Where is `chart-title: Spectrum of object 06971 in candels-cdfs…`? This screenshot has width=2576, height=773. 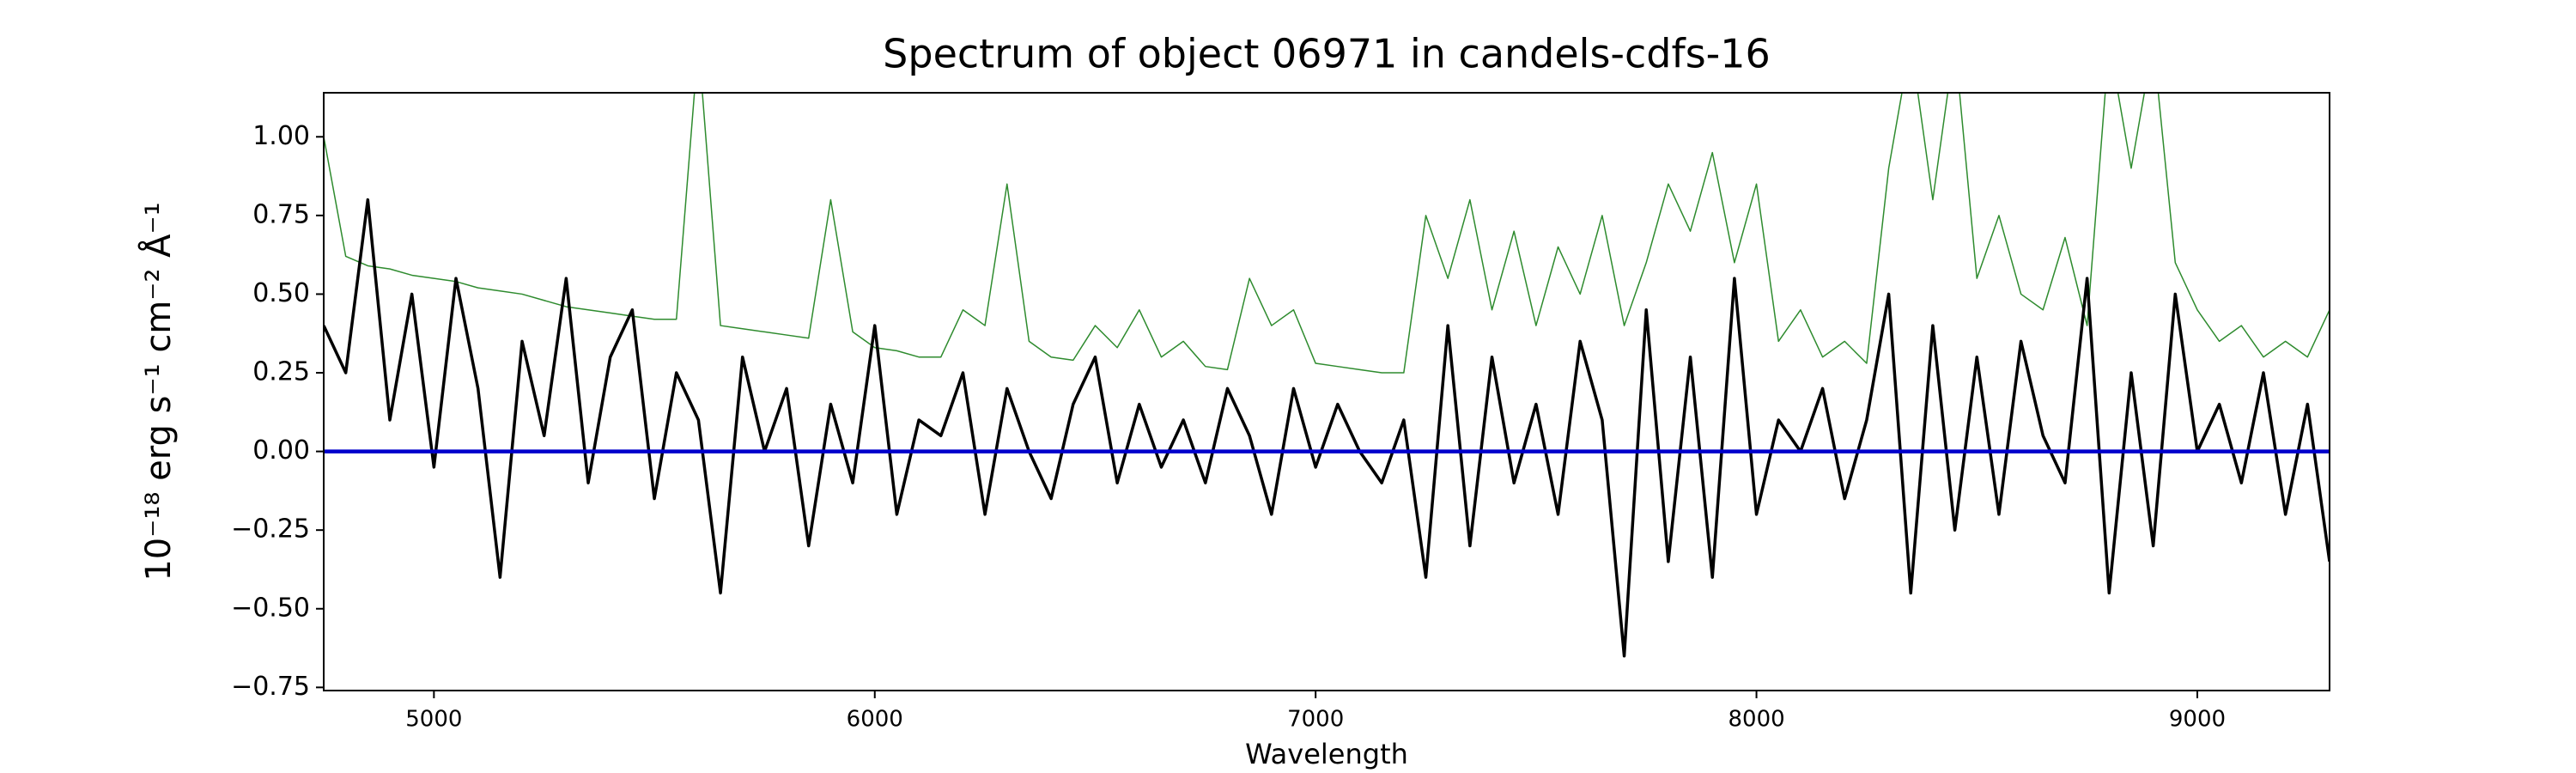
chart-title: Spectrum of object 06971 in candels-cdfs… is located at coordinates (1327, 54).